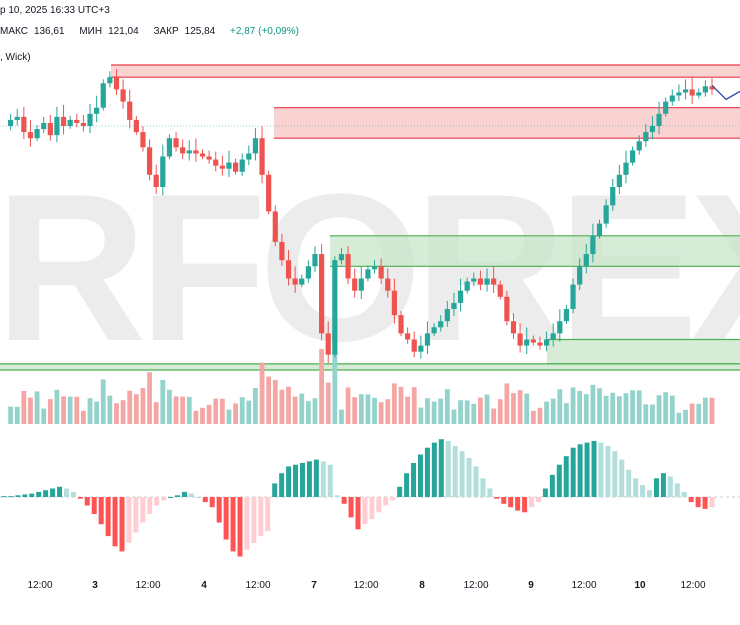  Describe the element at coordinates (257, 585) in the screenshot. I see `x-tick-label: 12:00` at that location.